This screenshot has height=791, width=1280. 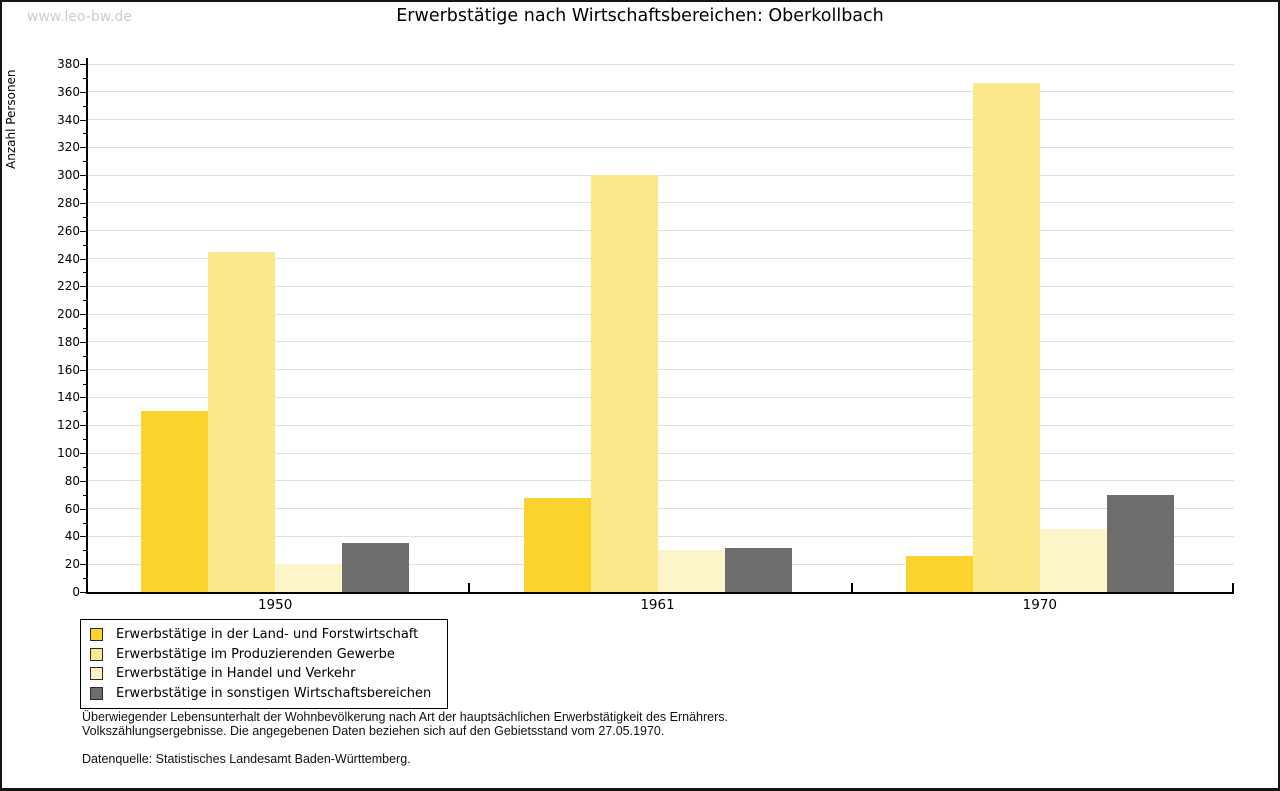 I want to click on legend-item-2: Erwerbstätige im Produzierenden Gewerbe, so click(x=264, y=655).